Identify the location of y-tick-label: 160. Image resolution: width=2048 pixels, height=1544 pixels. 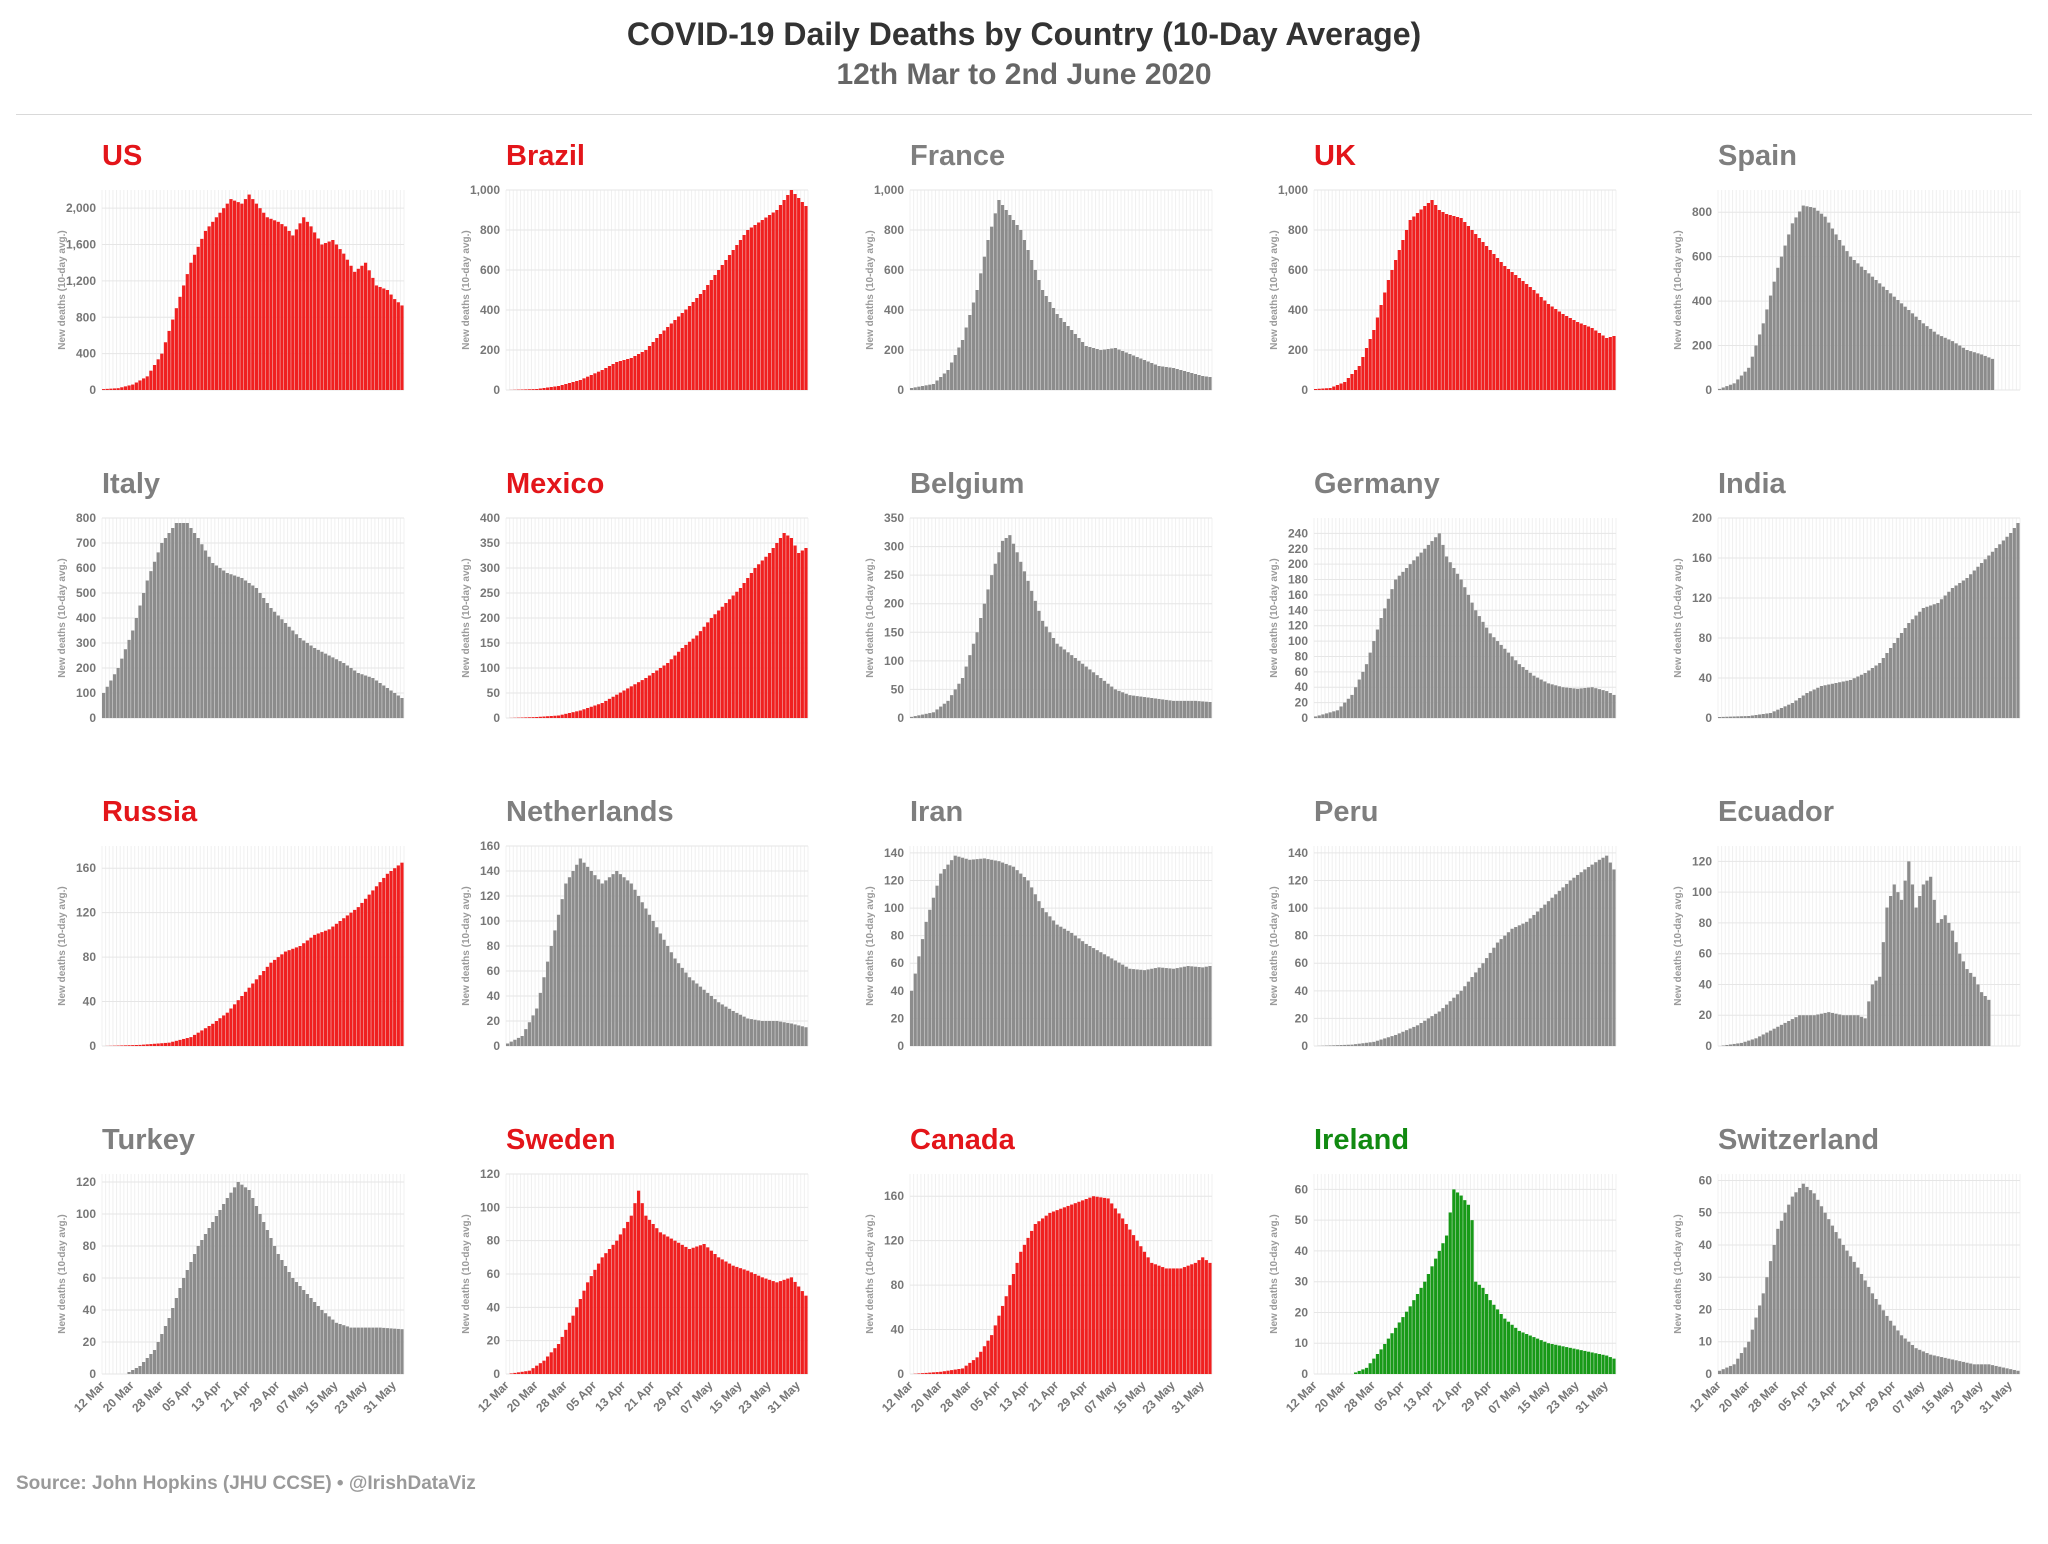
(490, 846).